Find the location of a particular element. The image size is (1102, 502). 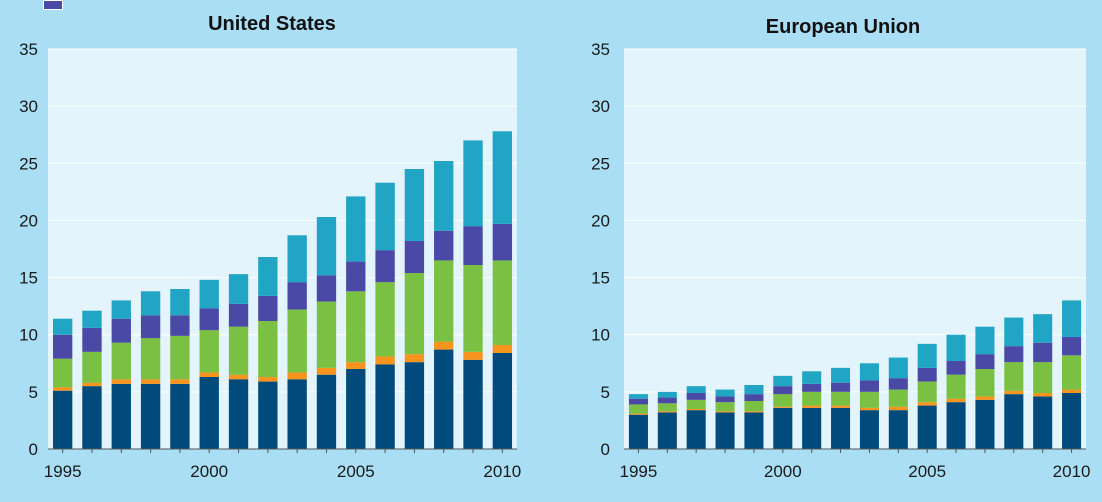

chart-1-ytick-label: 15 is located at coordinates (28, 278).